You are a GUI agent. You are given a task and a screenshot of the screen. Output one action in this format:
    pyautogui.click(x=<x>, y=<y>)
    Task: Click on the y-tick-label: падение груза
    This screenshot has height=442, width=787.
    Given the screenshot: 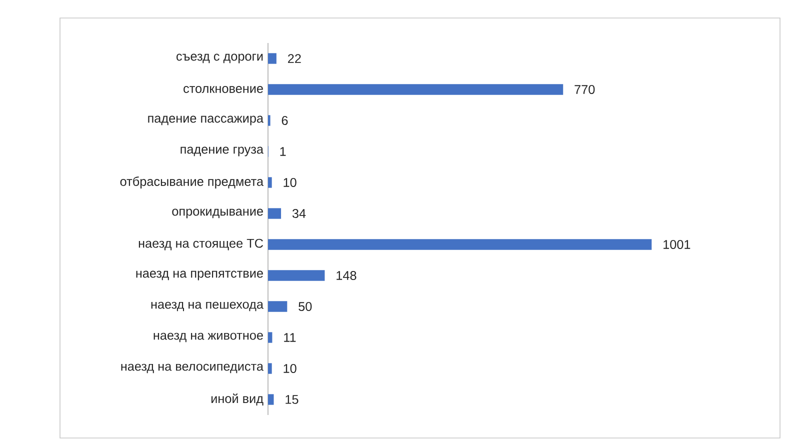 What is the action you would take?
    pyautogui.click(x=222, y=151)
    